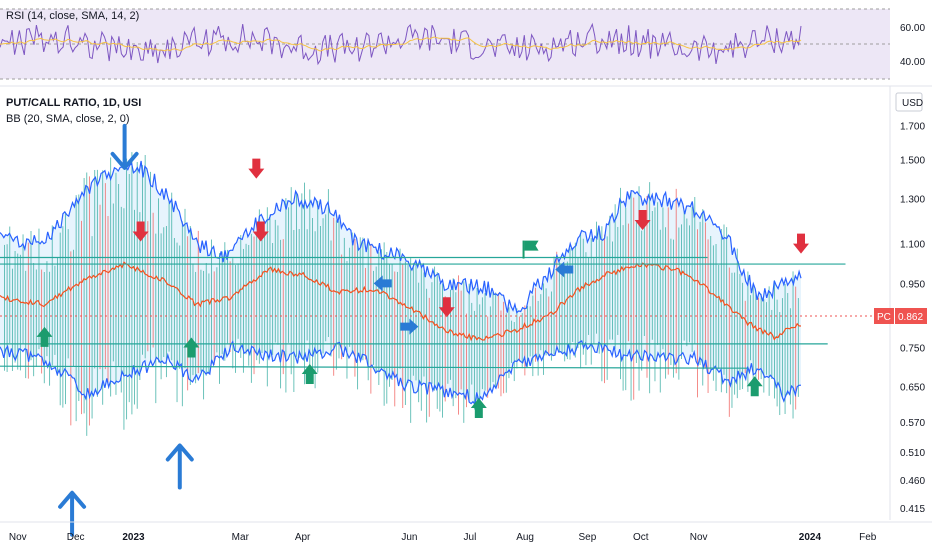  What do you see at coordinates (409, 537) in the screenshot?
I see `x-tick-label: Jun` at bounding box center [409, 537].